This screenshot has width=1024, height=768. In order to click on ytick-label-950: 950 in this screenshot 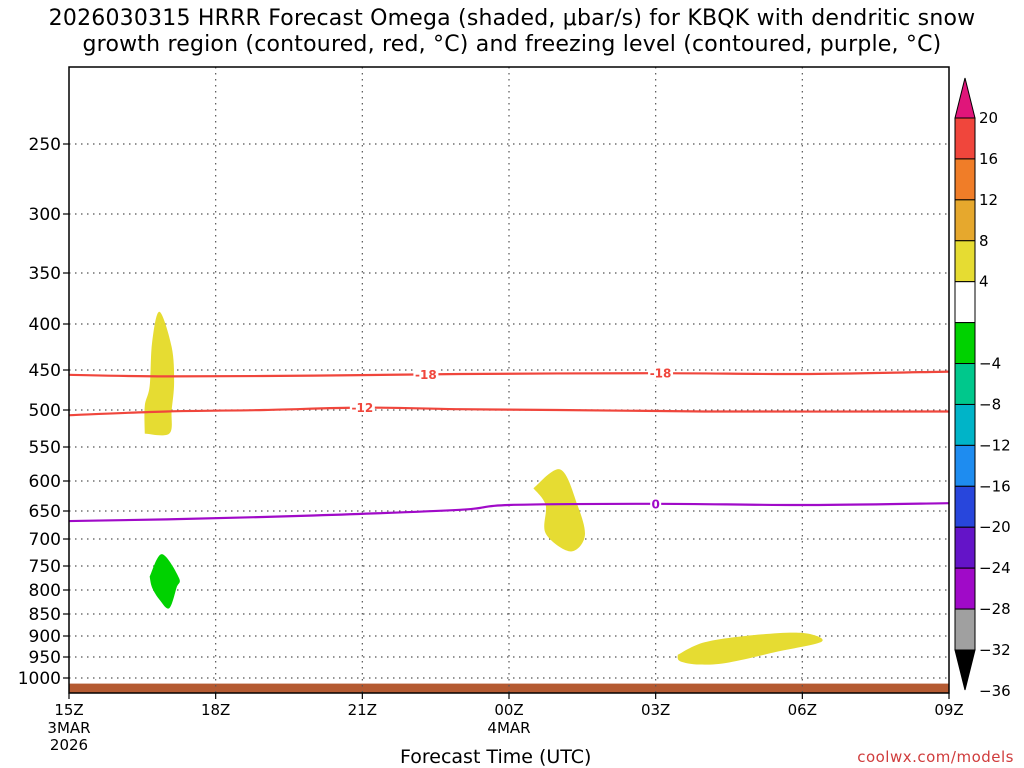, I will do `click(45, 658)`.